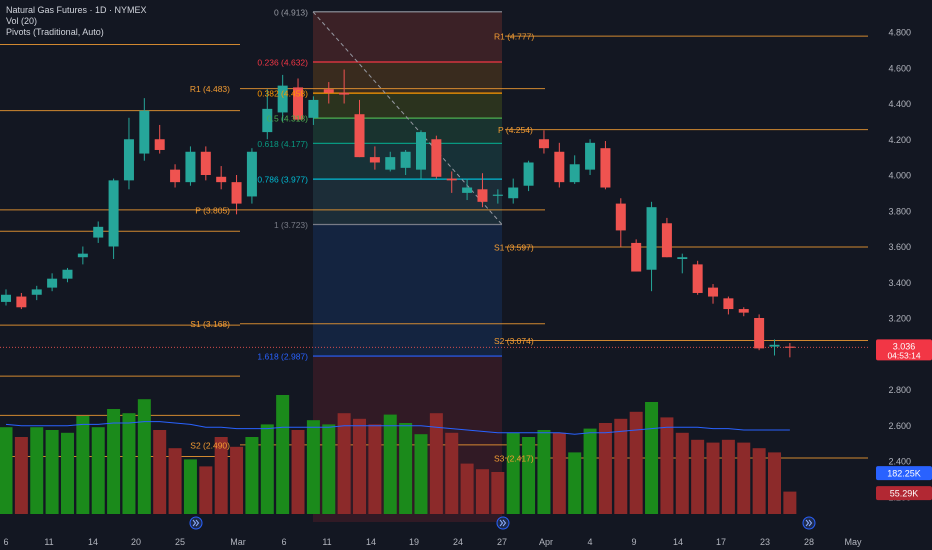 This screenshot has width=932, height=550. What do you see at coordinates (546, 542) in the screenshot?
I see `time-tick-label: Apr` at bounding box center [546, 542].